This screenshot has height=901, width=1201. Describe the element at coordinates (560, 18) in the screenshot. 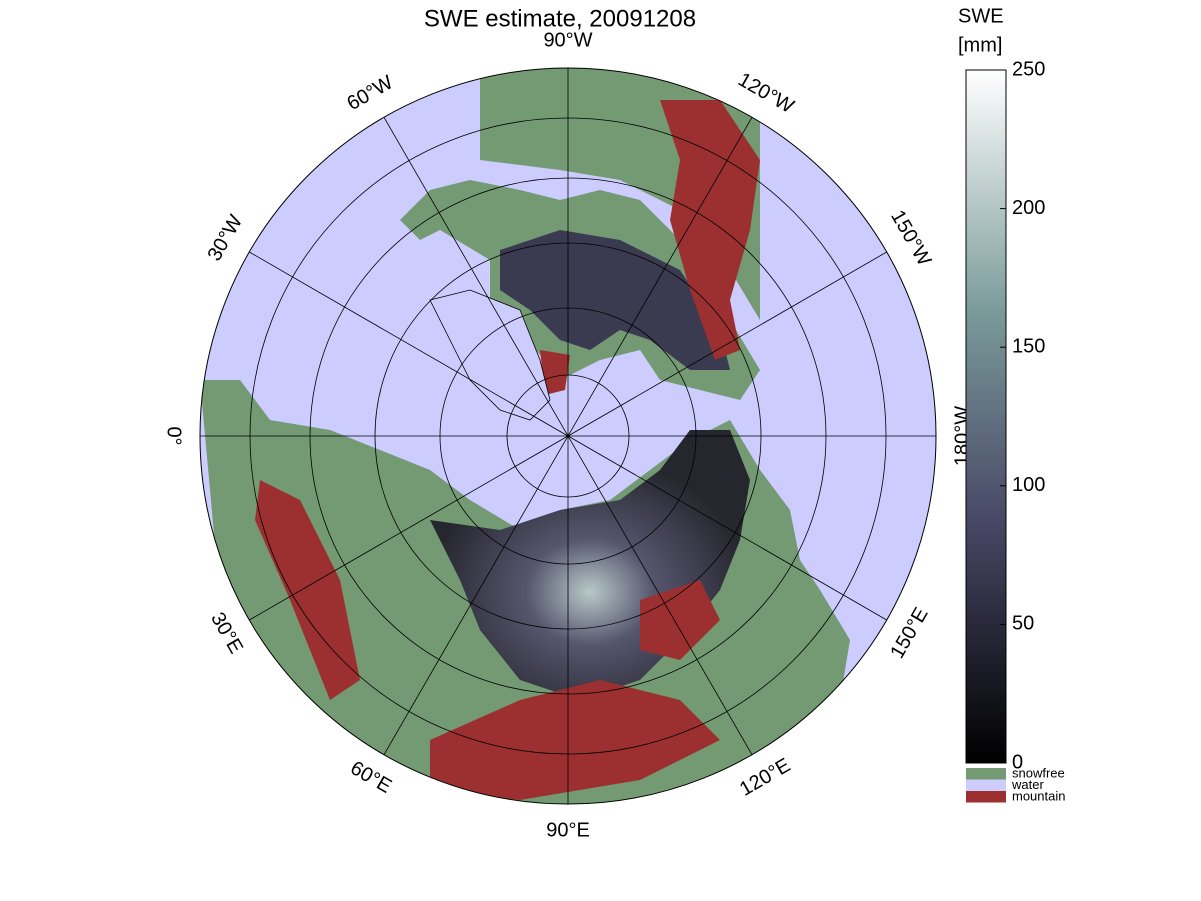

I see `title: SWE estimate, 20091208` at that location.